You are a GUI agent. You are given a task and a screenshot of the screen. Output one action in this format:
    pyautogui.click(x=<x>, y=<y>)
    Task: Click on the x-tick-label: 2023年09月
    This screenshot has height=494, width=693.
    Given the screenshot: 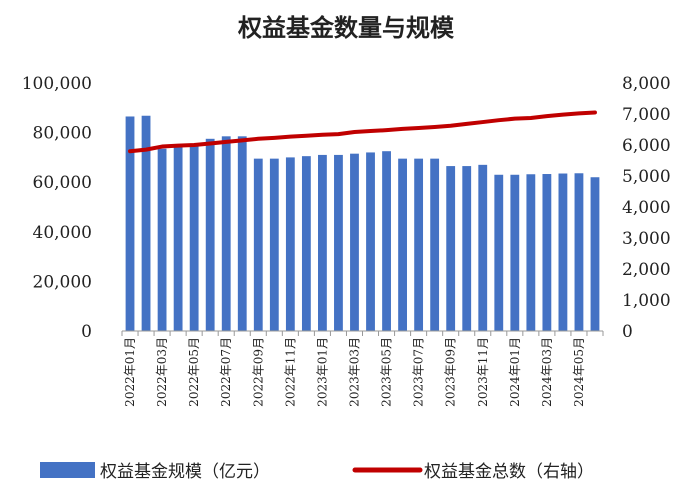 What is the action you would take?
    pyautogui.click(x=451, y=372)
    